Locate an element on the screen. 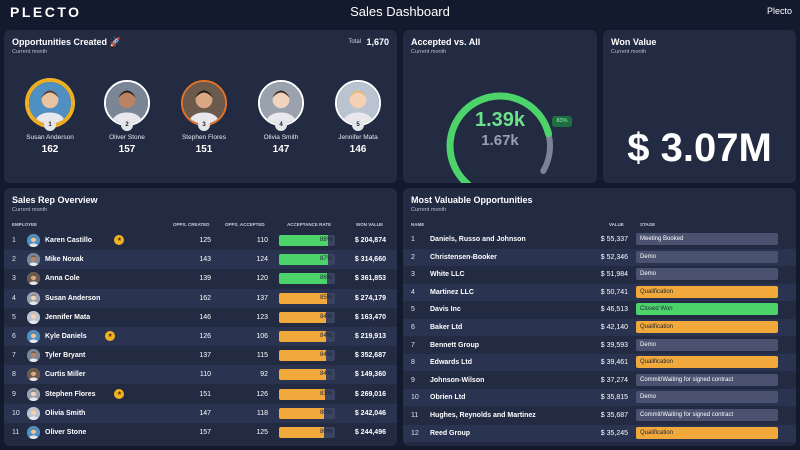 The height and width of the screenshot is (450, 800). stage-badge: Closed Won is located at coordinates (707, 309).